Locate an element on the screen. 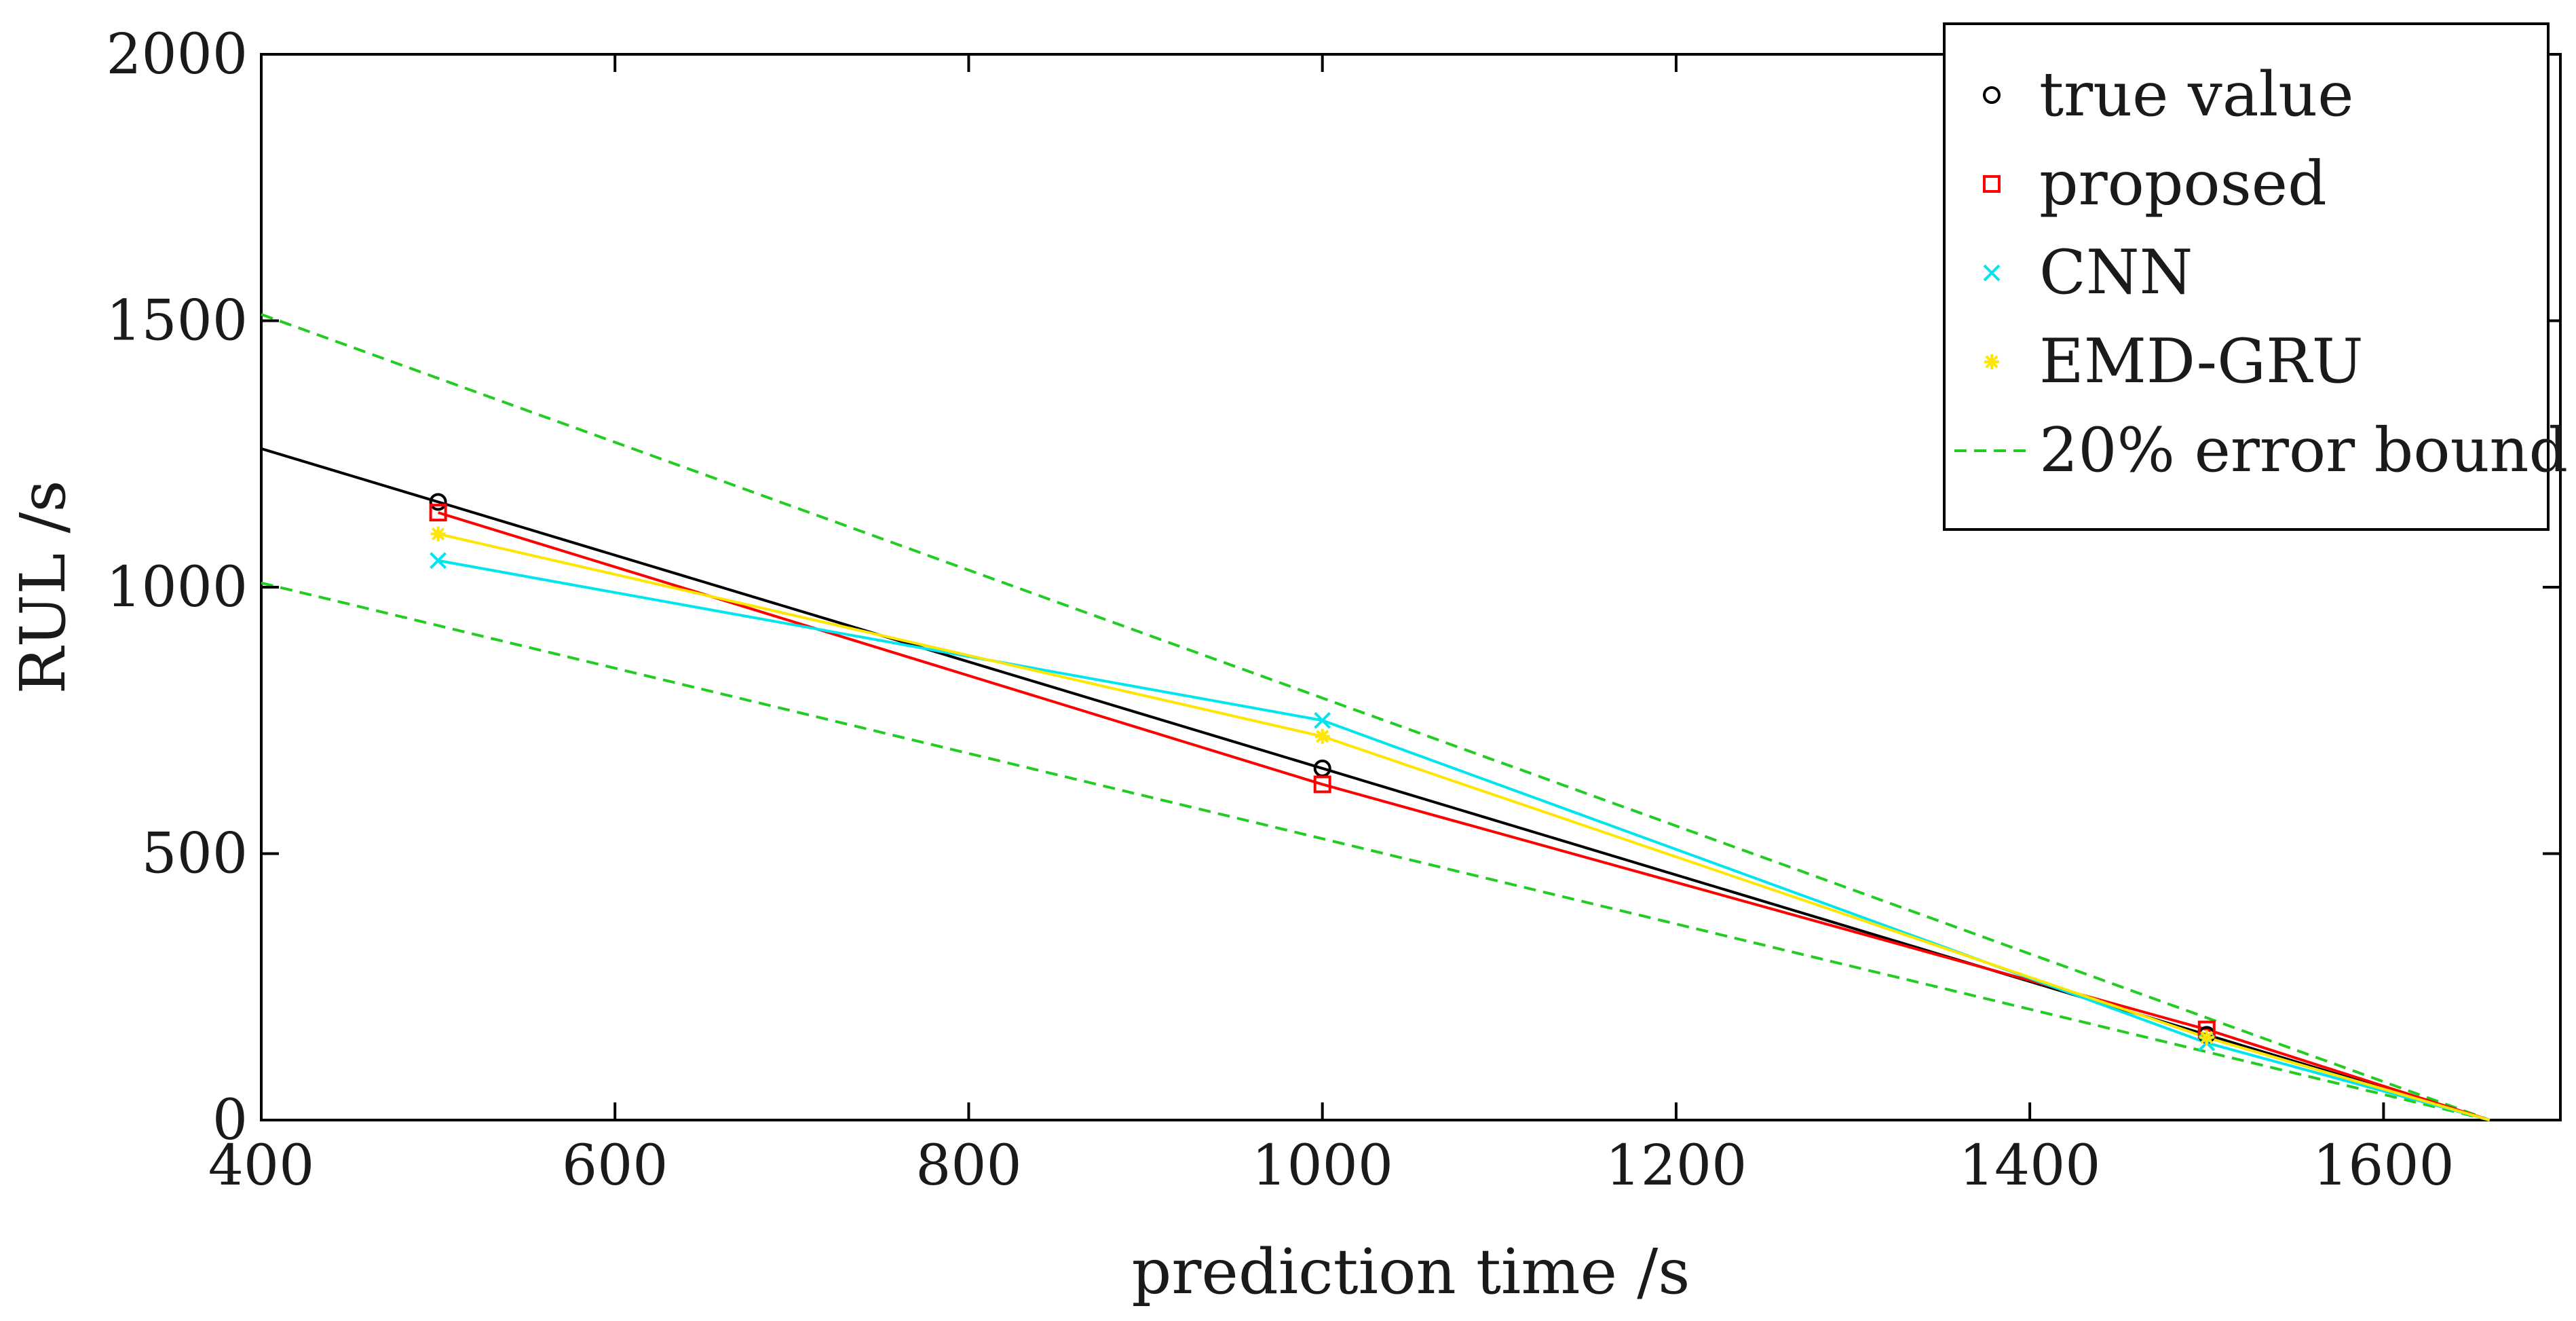 The height and width of the screenshot is (1321, 2576). y-tick-label-1500: 1500 is located at coordinates (177, 321).